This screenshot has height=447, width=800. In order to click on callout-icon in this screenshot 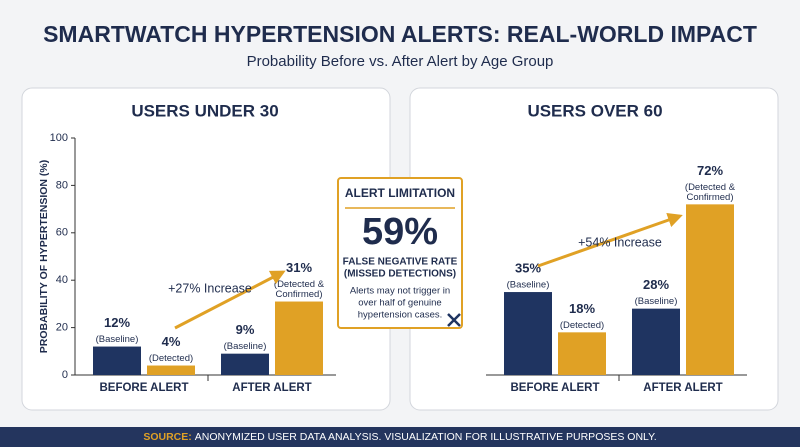, I will do `click(454, 320)`.